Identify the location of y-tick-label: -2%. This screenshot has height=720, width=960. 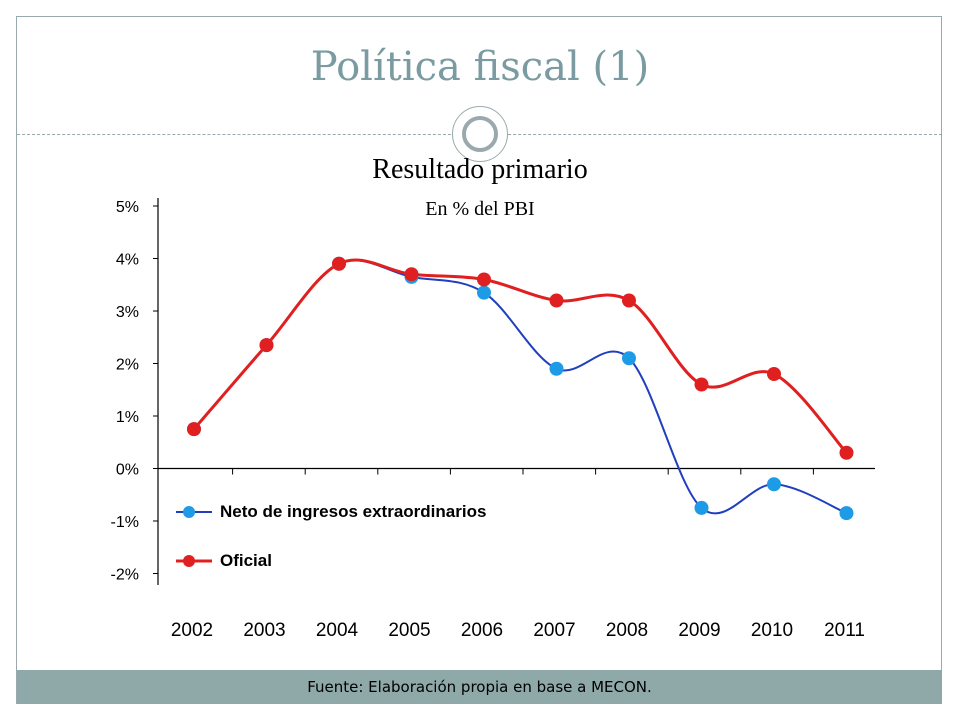
(125, 575).